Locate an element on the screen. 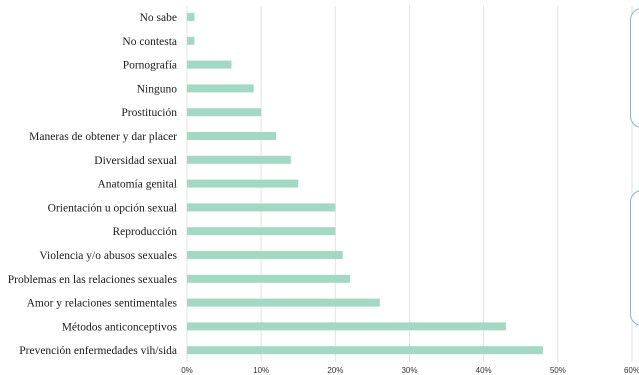  side-panel-top is located at coordinates (634, 68).